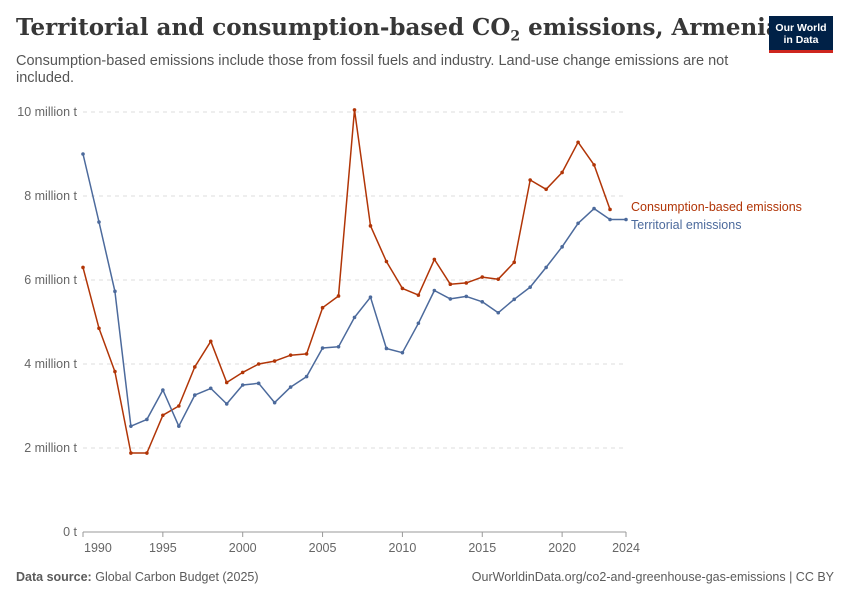 This screenshot has width=850, height=600. Describe the element at coordinates (801, 40) in the screenshot. I see `logo-line-2: in Data` at that location.